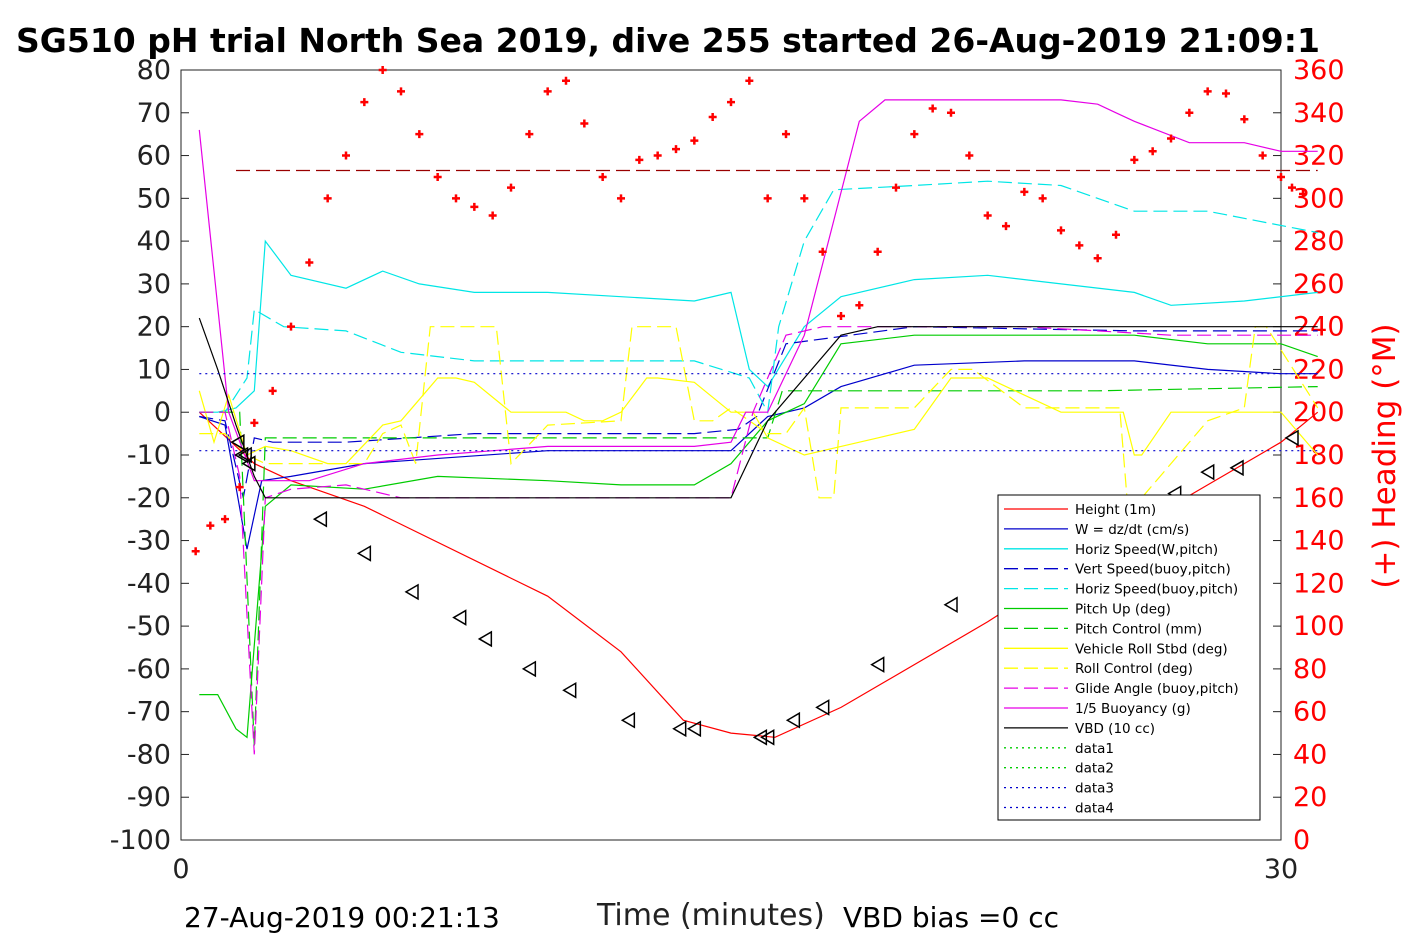  What do you see at coordinates (1319, 369) in the screenshot?
I see `right-tick-label: 220` at bounding box center [1319, 369].